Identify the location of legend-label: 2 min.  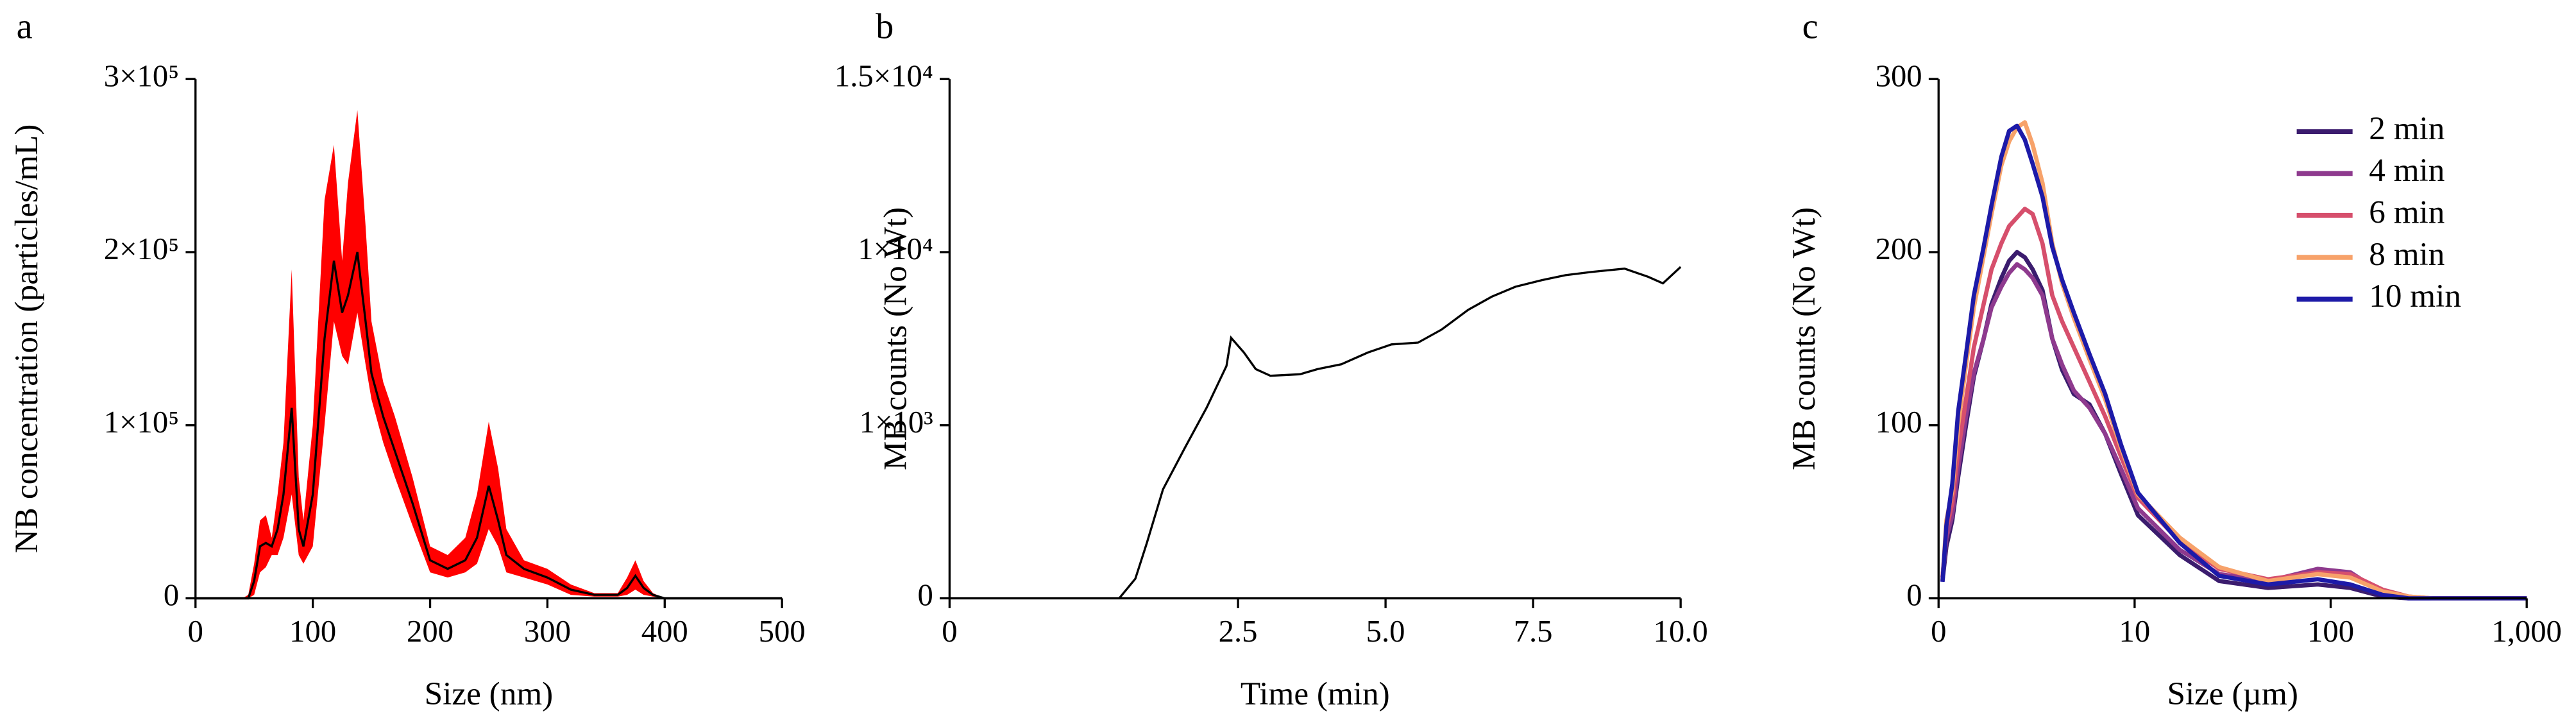
(2407, 128).